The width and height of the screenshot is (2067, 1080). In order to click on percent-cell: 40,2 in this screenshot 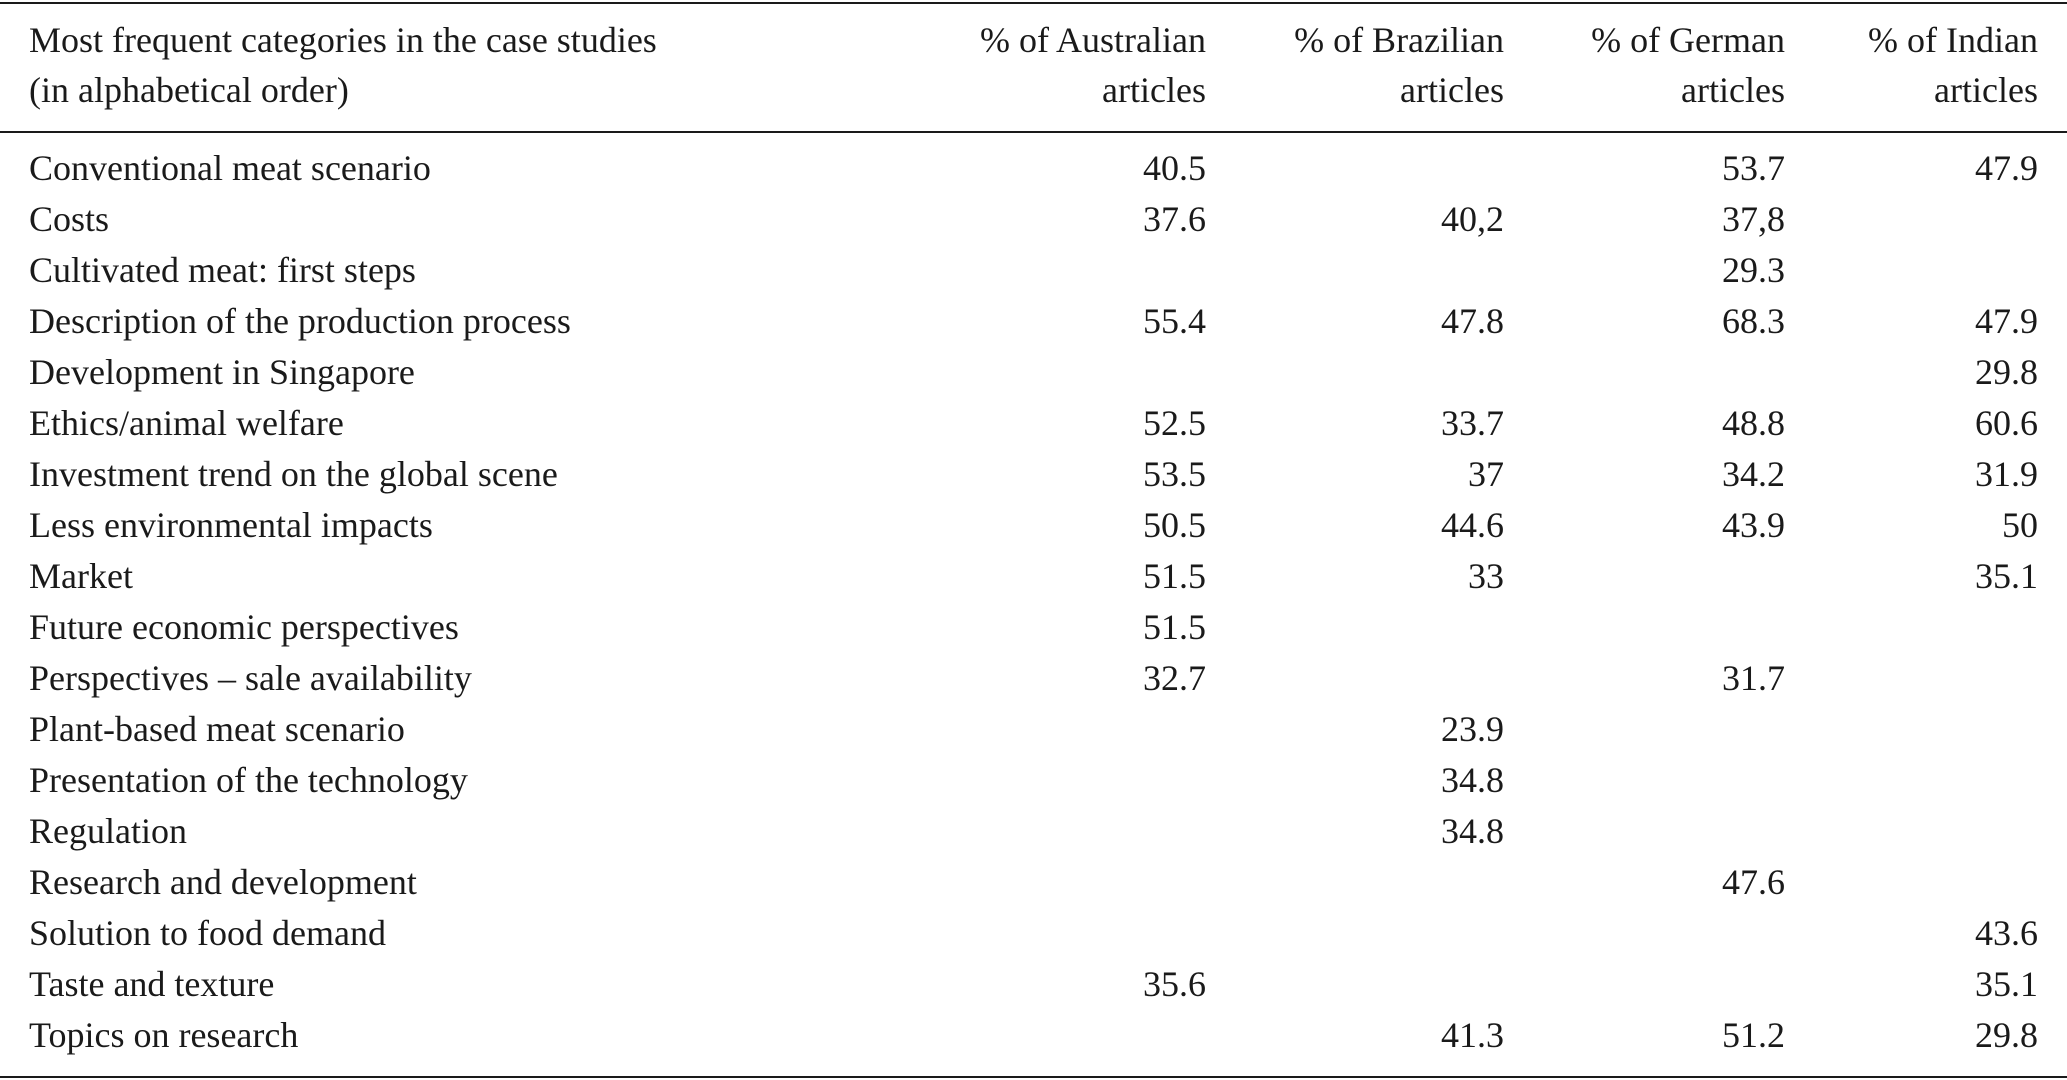, I will do `click(1472, 219)`.